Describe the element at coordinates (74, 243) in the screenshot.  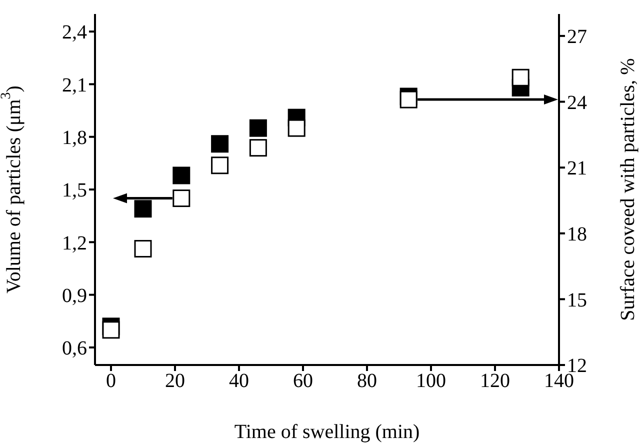
I see `y-tick-label: 1,2` at that location.